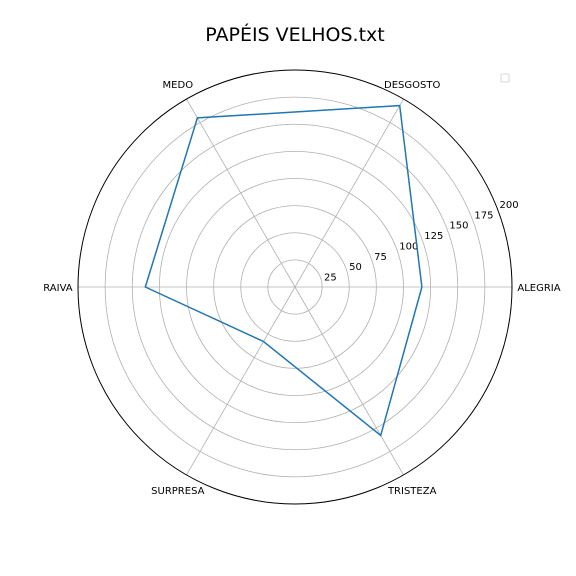 The height and width of the screenshot is (576, 576). I want to click on radial-tick-200: 200, so click(508, 205).